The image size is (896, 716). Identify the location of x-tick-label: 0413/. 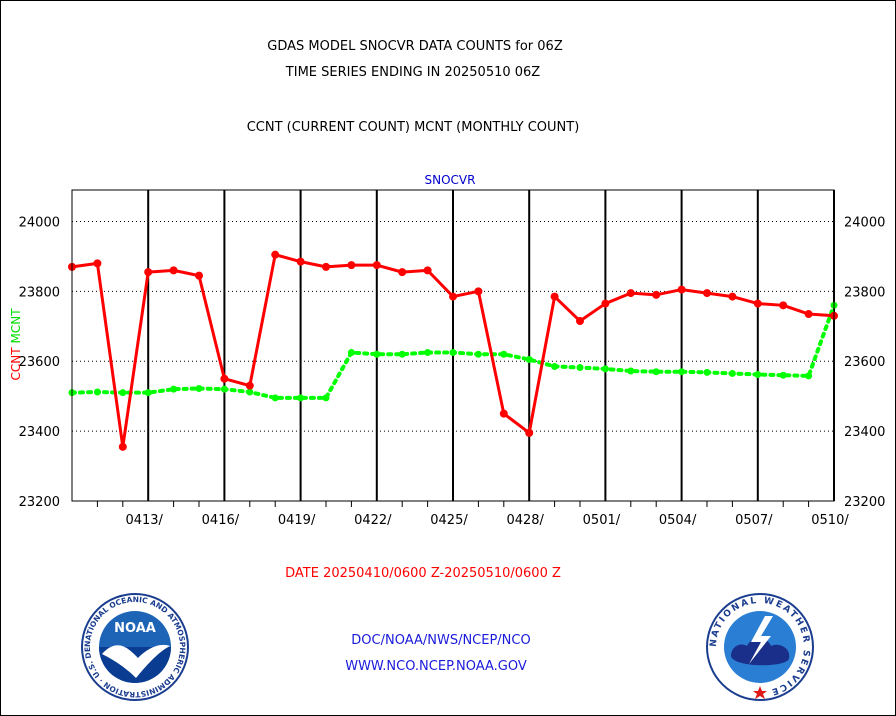
(144, 520).